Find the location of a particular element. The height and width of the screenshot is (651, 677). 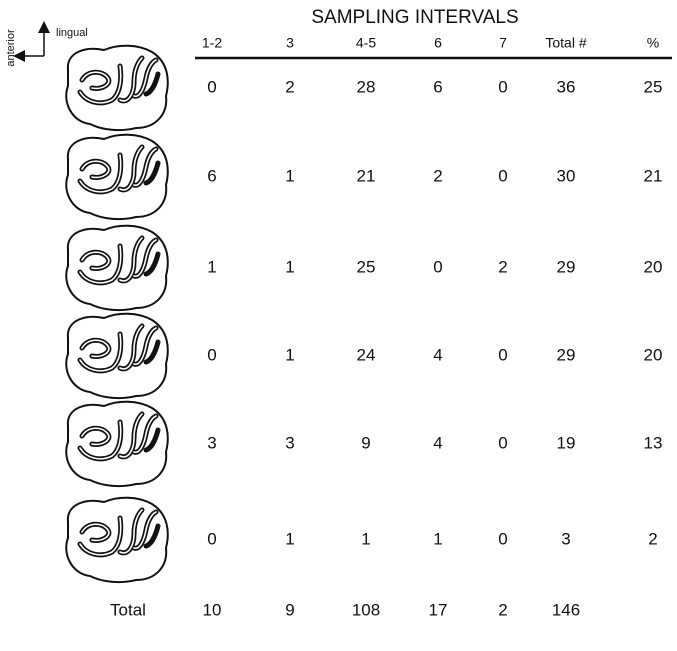

column-header: 7 is located at coordinates (503, 43).